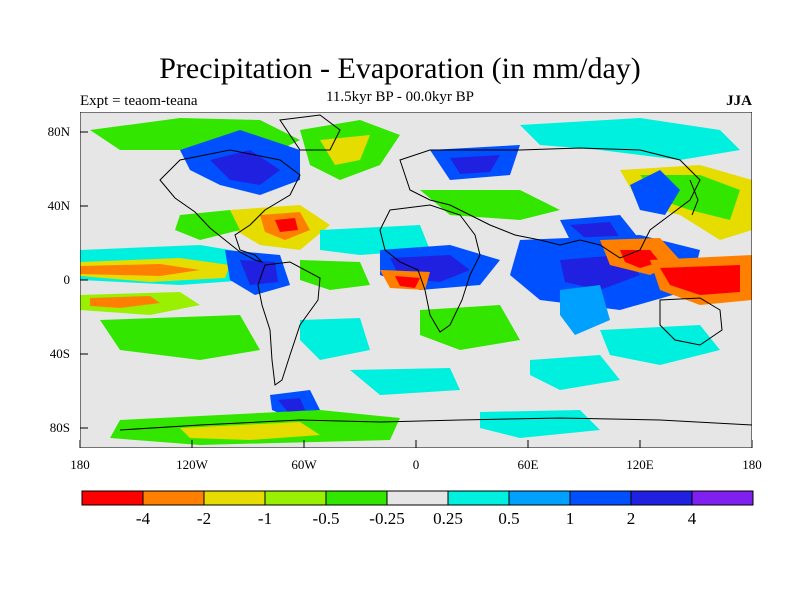 The width and height of the screenshot is (800, 600). What do you see at coordinates (304, 464) in the screenshot?
I see `lon-tick-label: 60W` at bounding box center [304, 464].